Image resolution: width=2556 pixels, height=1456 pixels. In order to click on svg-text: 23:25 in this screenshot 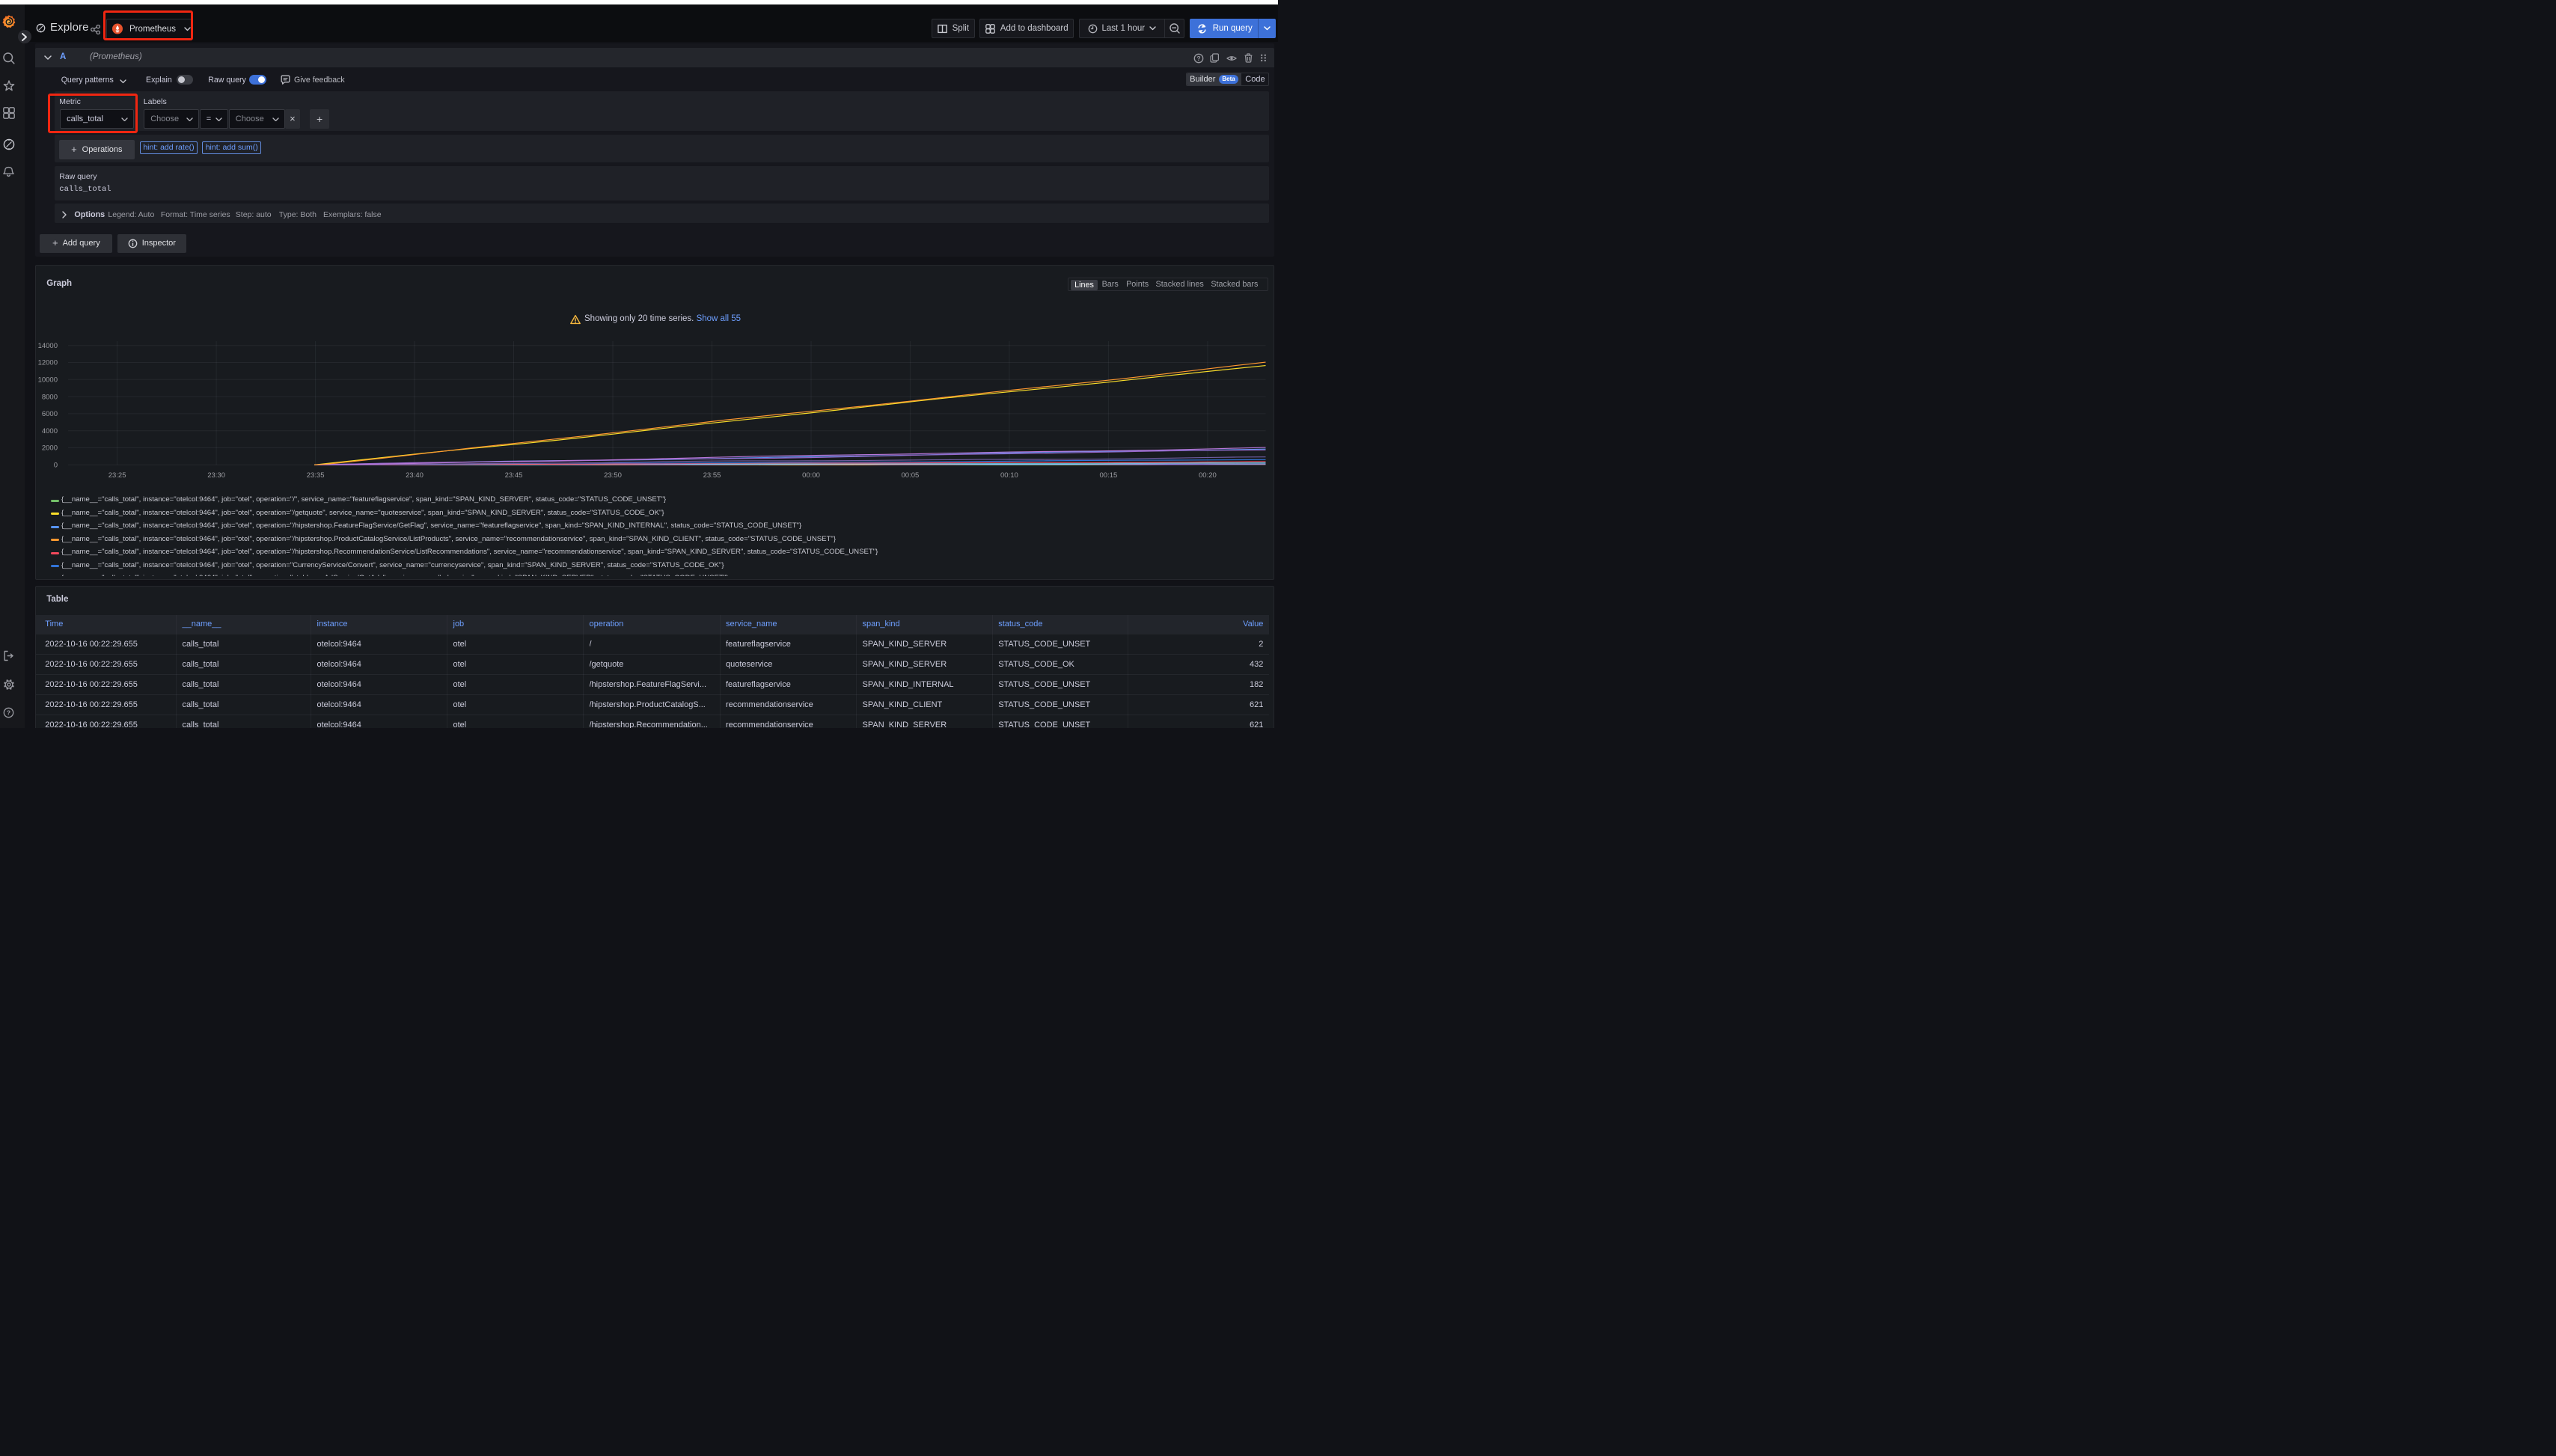, I will do `click(117, 475)`.